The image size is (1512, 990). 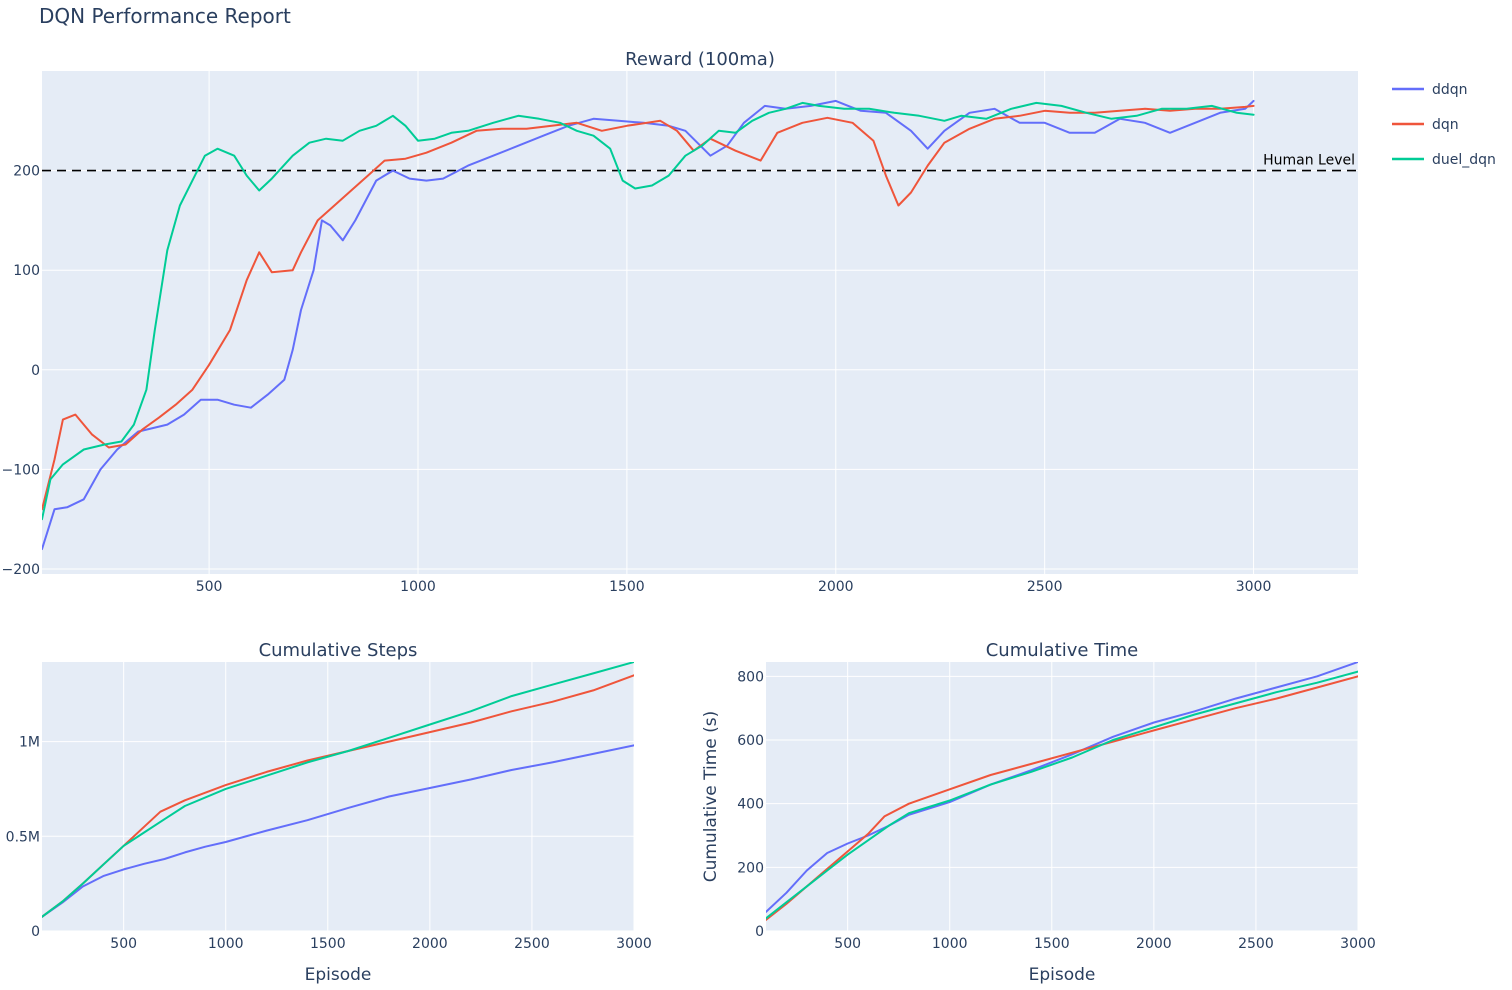 I want to click on time-ytick-label: 600, so click(x=750, y=741).